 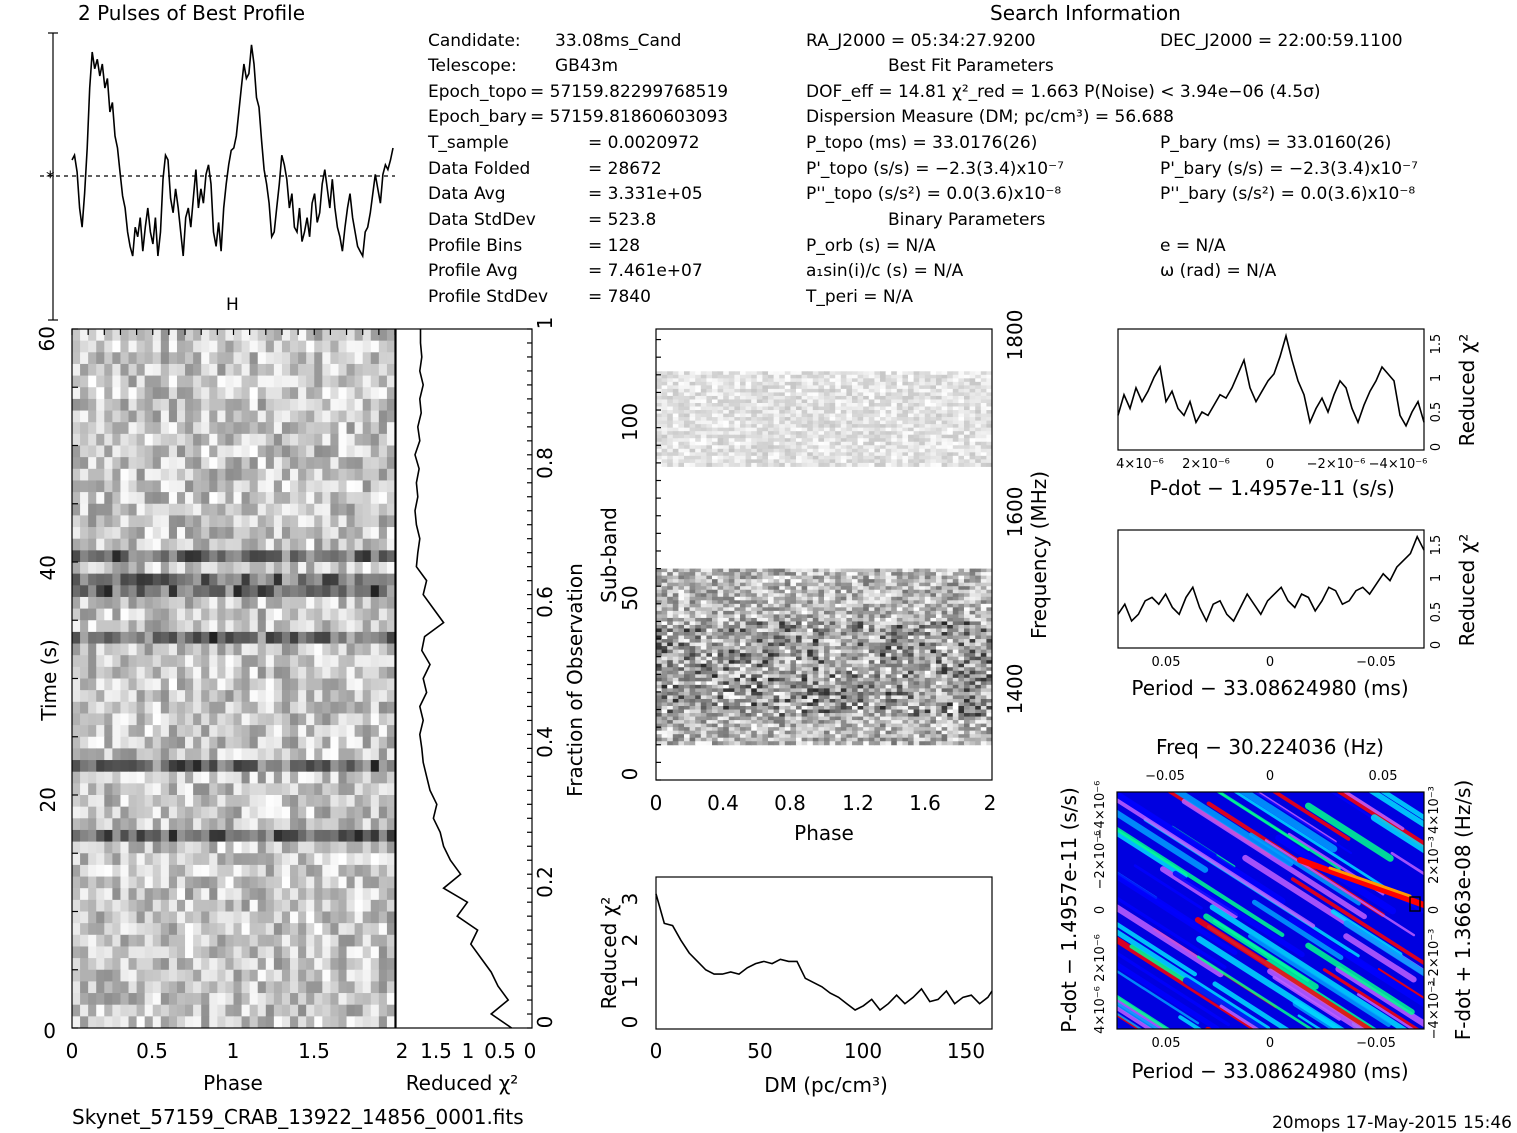 I want to click on info-key: Data StdDev, so click(x=482, y=220).